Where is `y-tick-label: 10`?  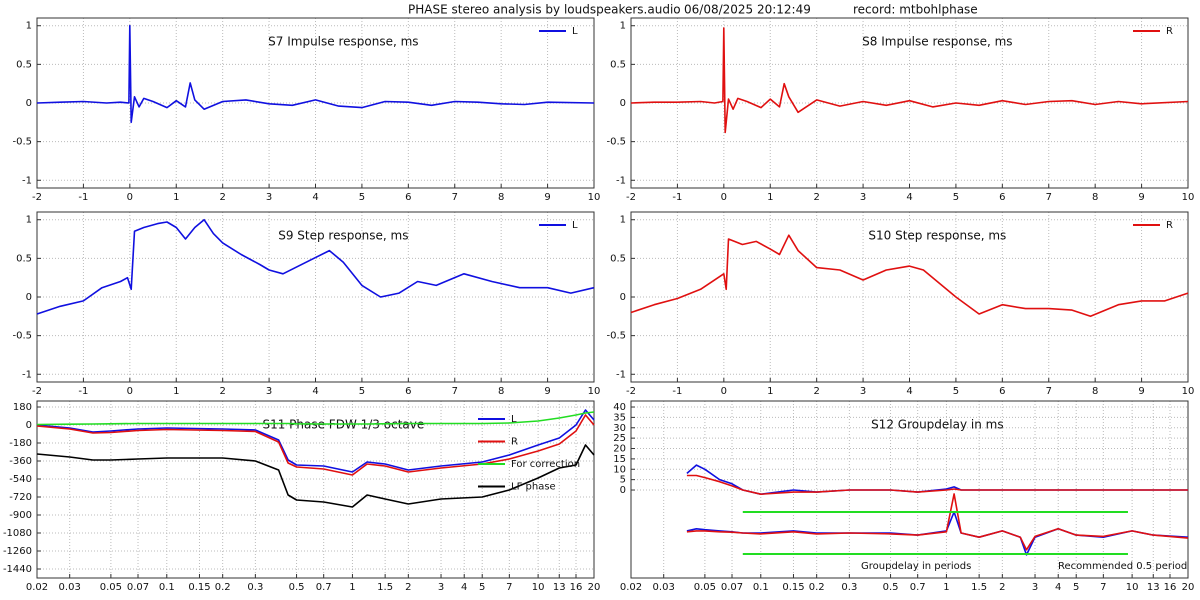
y-tick-label: 10 is located at coordinates (619, 469).